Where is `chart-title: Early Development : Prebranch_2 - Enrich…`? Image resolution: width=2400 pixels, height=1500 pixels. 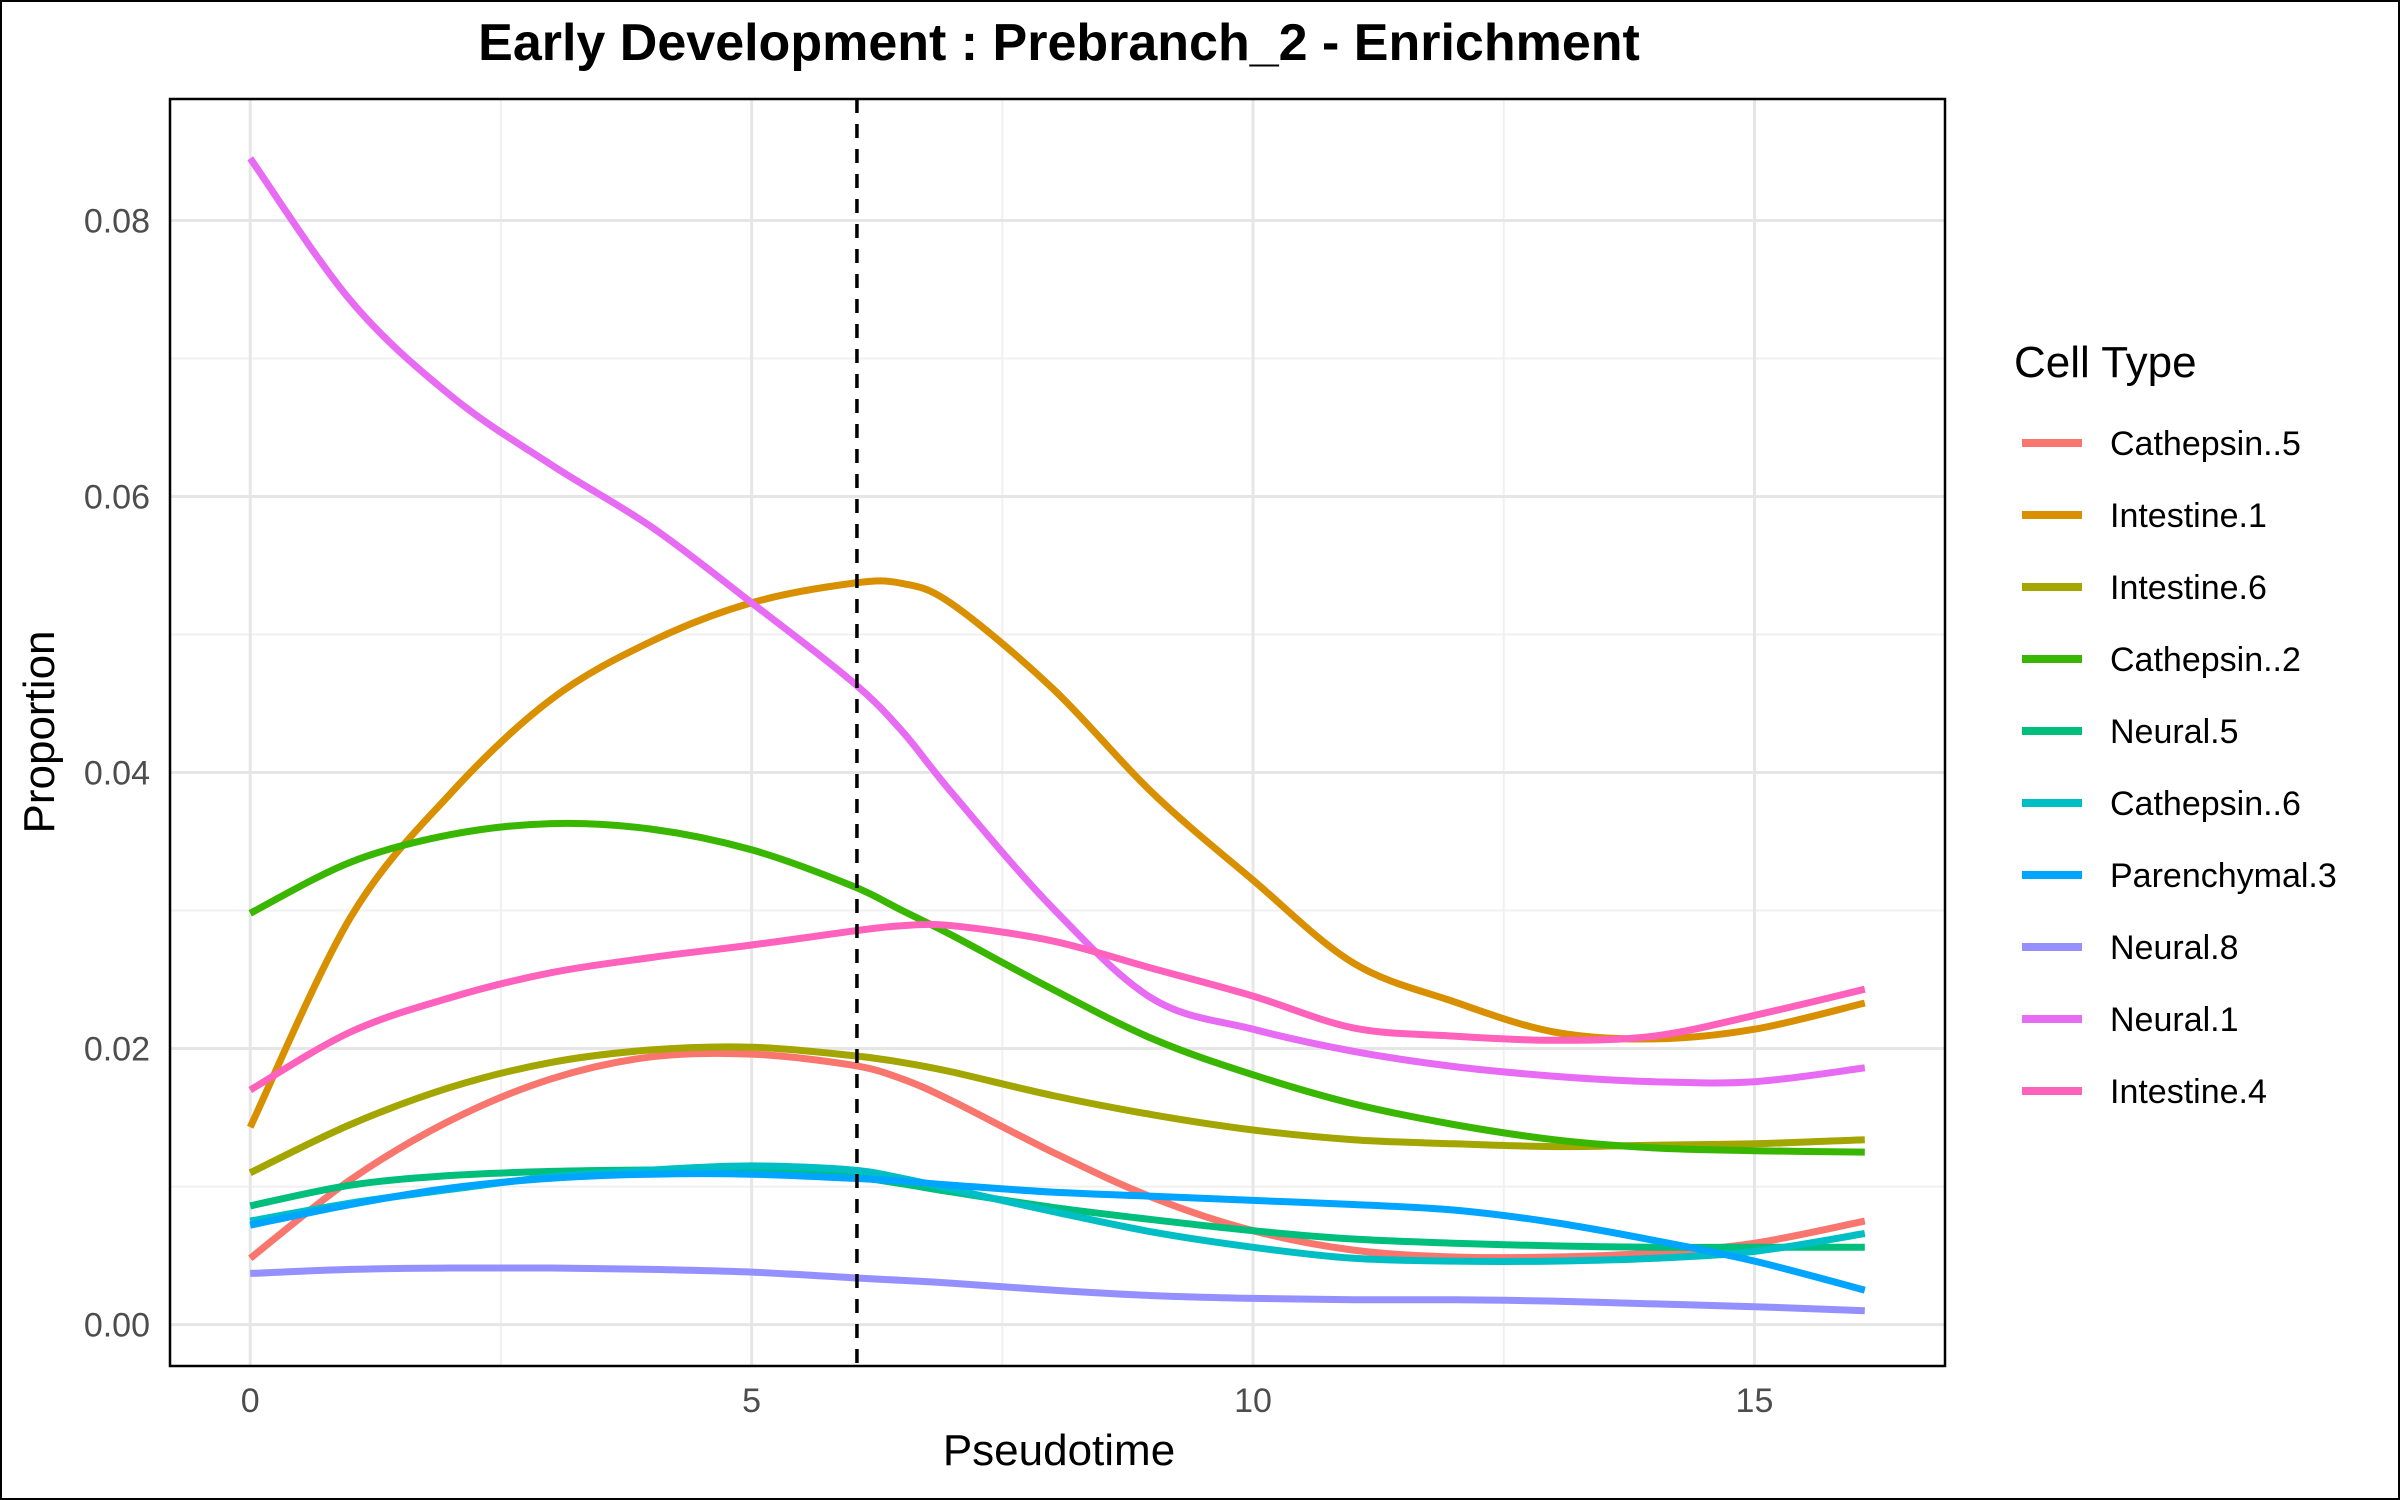 chart-title: Early Development : Prebranch_2 - Enrich… is located at coordinates (1059, 43).